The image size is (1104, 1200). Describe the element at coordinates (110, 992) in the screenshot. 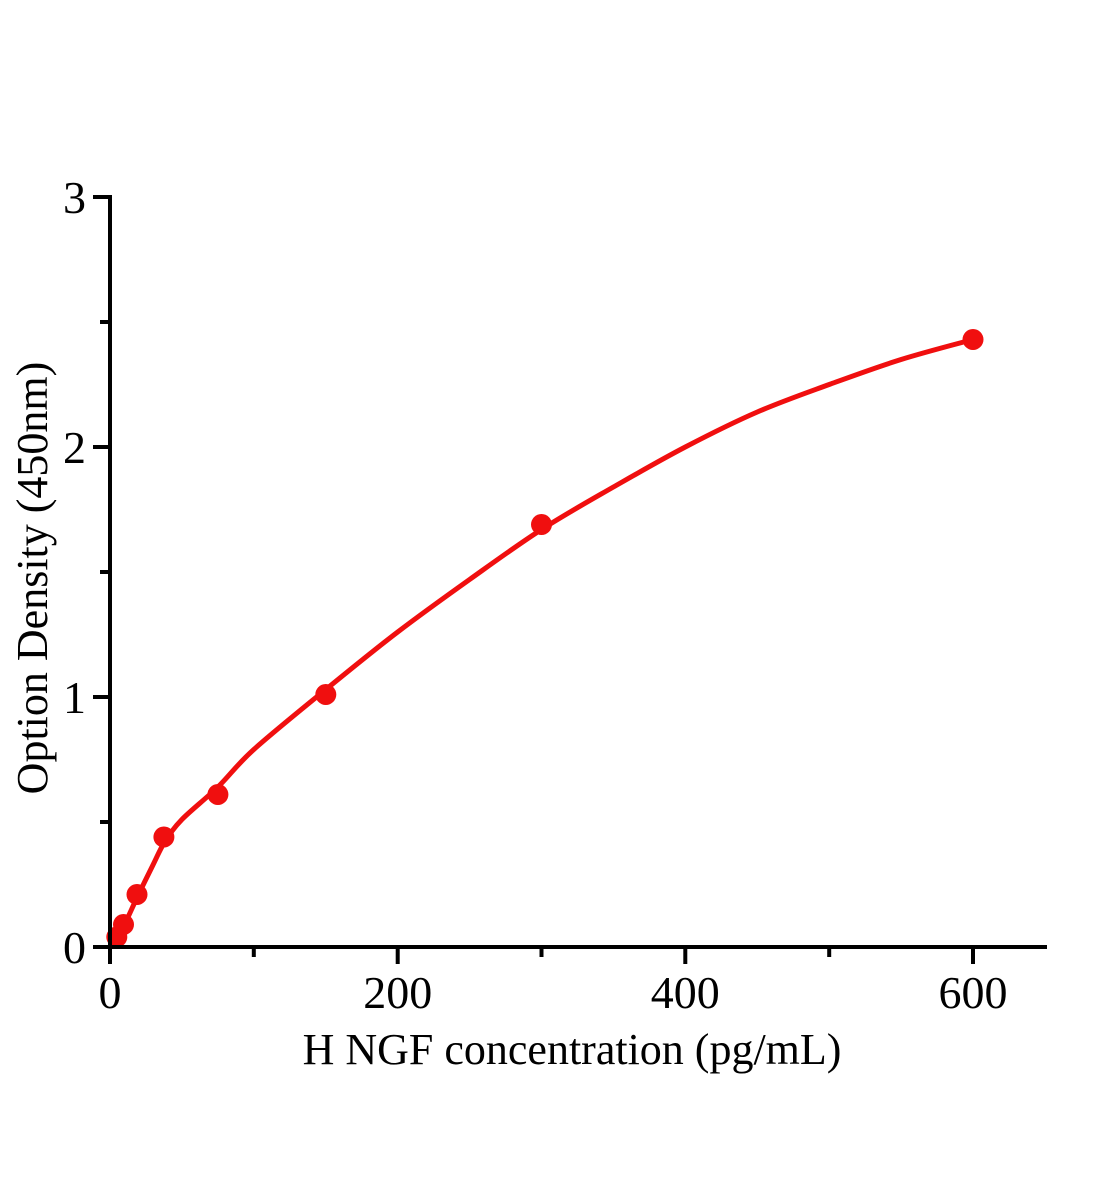

I see `x-tick-label: 0` at that location.